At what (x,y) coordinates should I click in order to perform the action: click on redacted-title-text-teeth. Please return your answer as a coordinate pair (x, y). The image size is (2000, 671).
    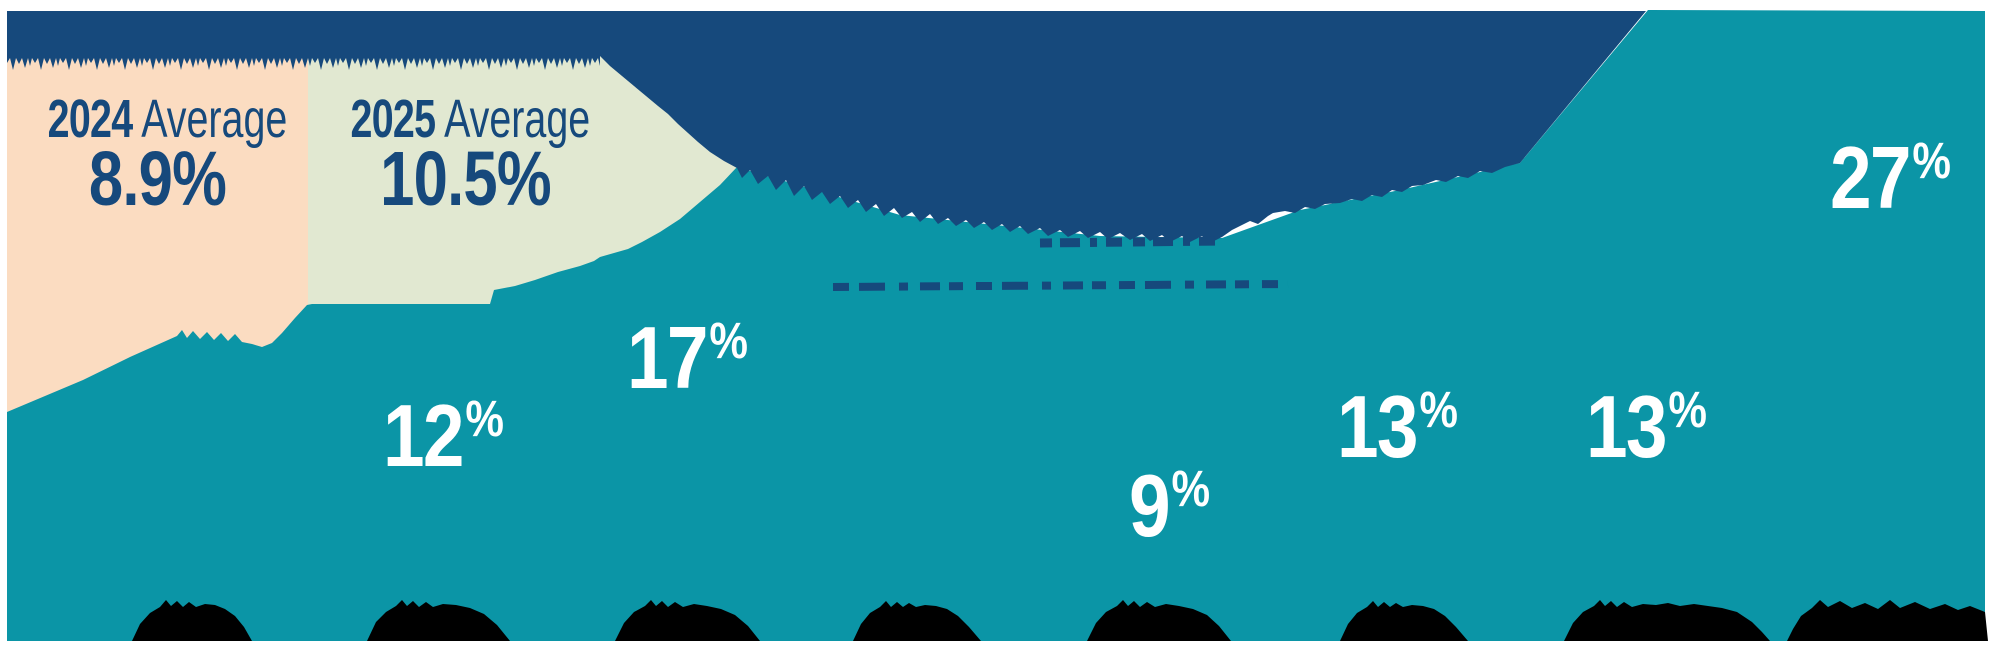
    Looking at the image, I should click on (303, 60).